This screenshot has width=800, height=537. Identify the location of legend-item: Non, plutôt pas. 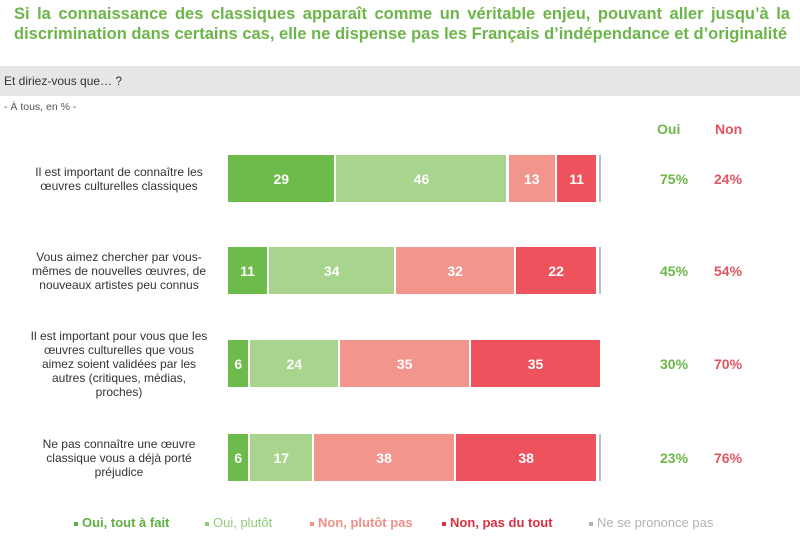
(361, 522).